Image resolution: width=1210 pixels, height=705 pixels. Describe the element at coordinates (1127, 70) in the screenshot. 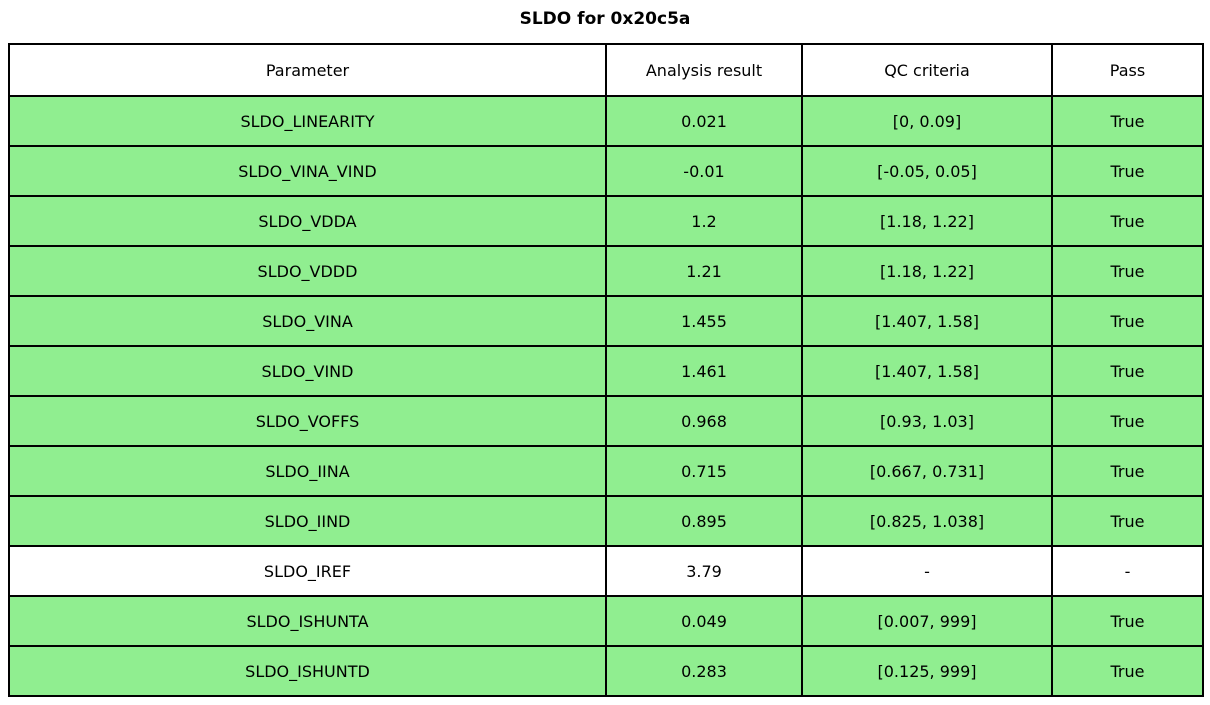

I see `column-header-pass: Pass` at that location.